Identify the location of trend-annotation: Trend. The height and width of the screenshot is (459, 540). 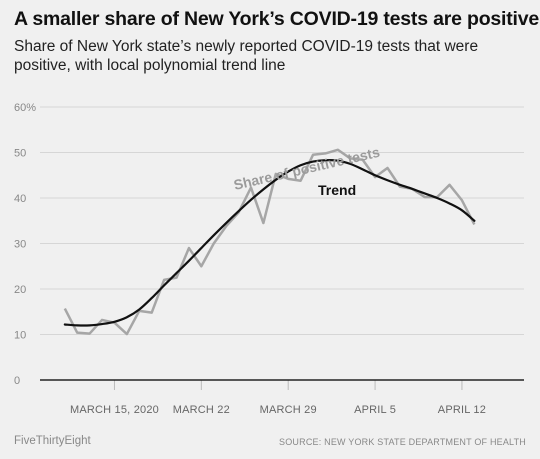
(337, 190).